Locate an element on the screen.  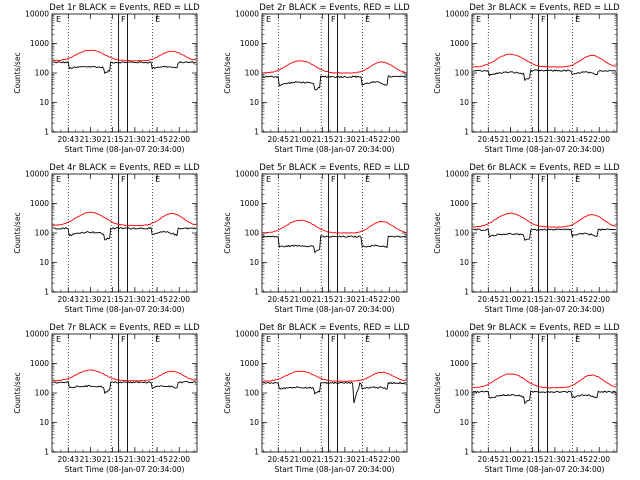
panel-title: Det 9r BLACK = Events, RED = LLD is located at coordinates (544, 328).